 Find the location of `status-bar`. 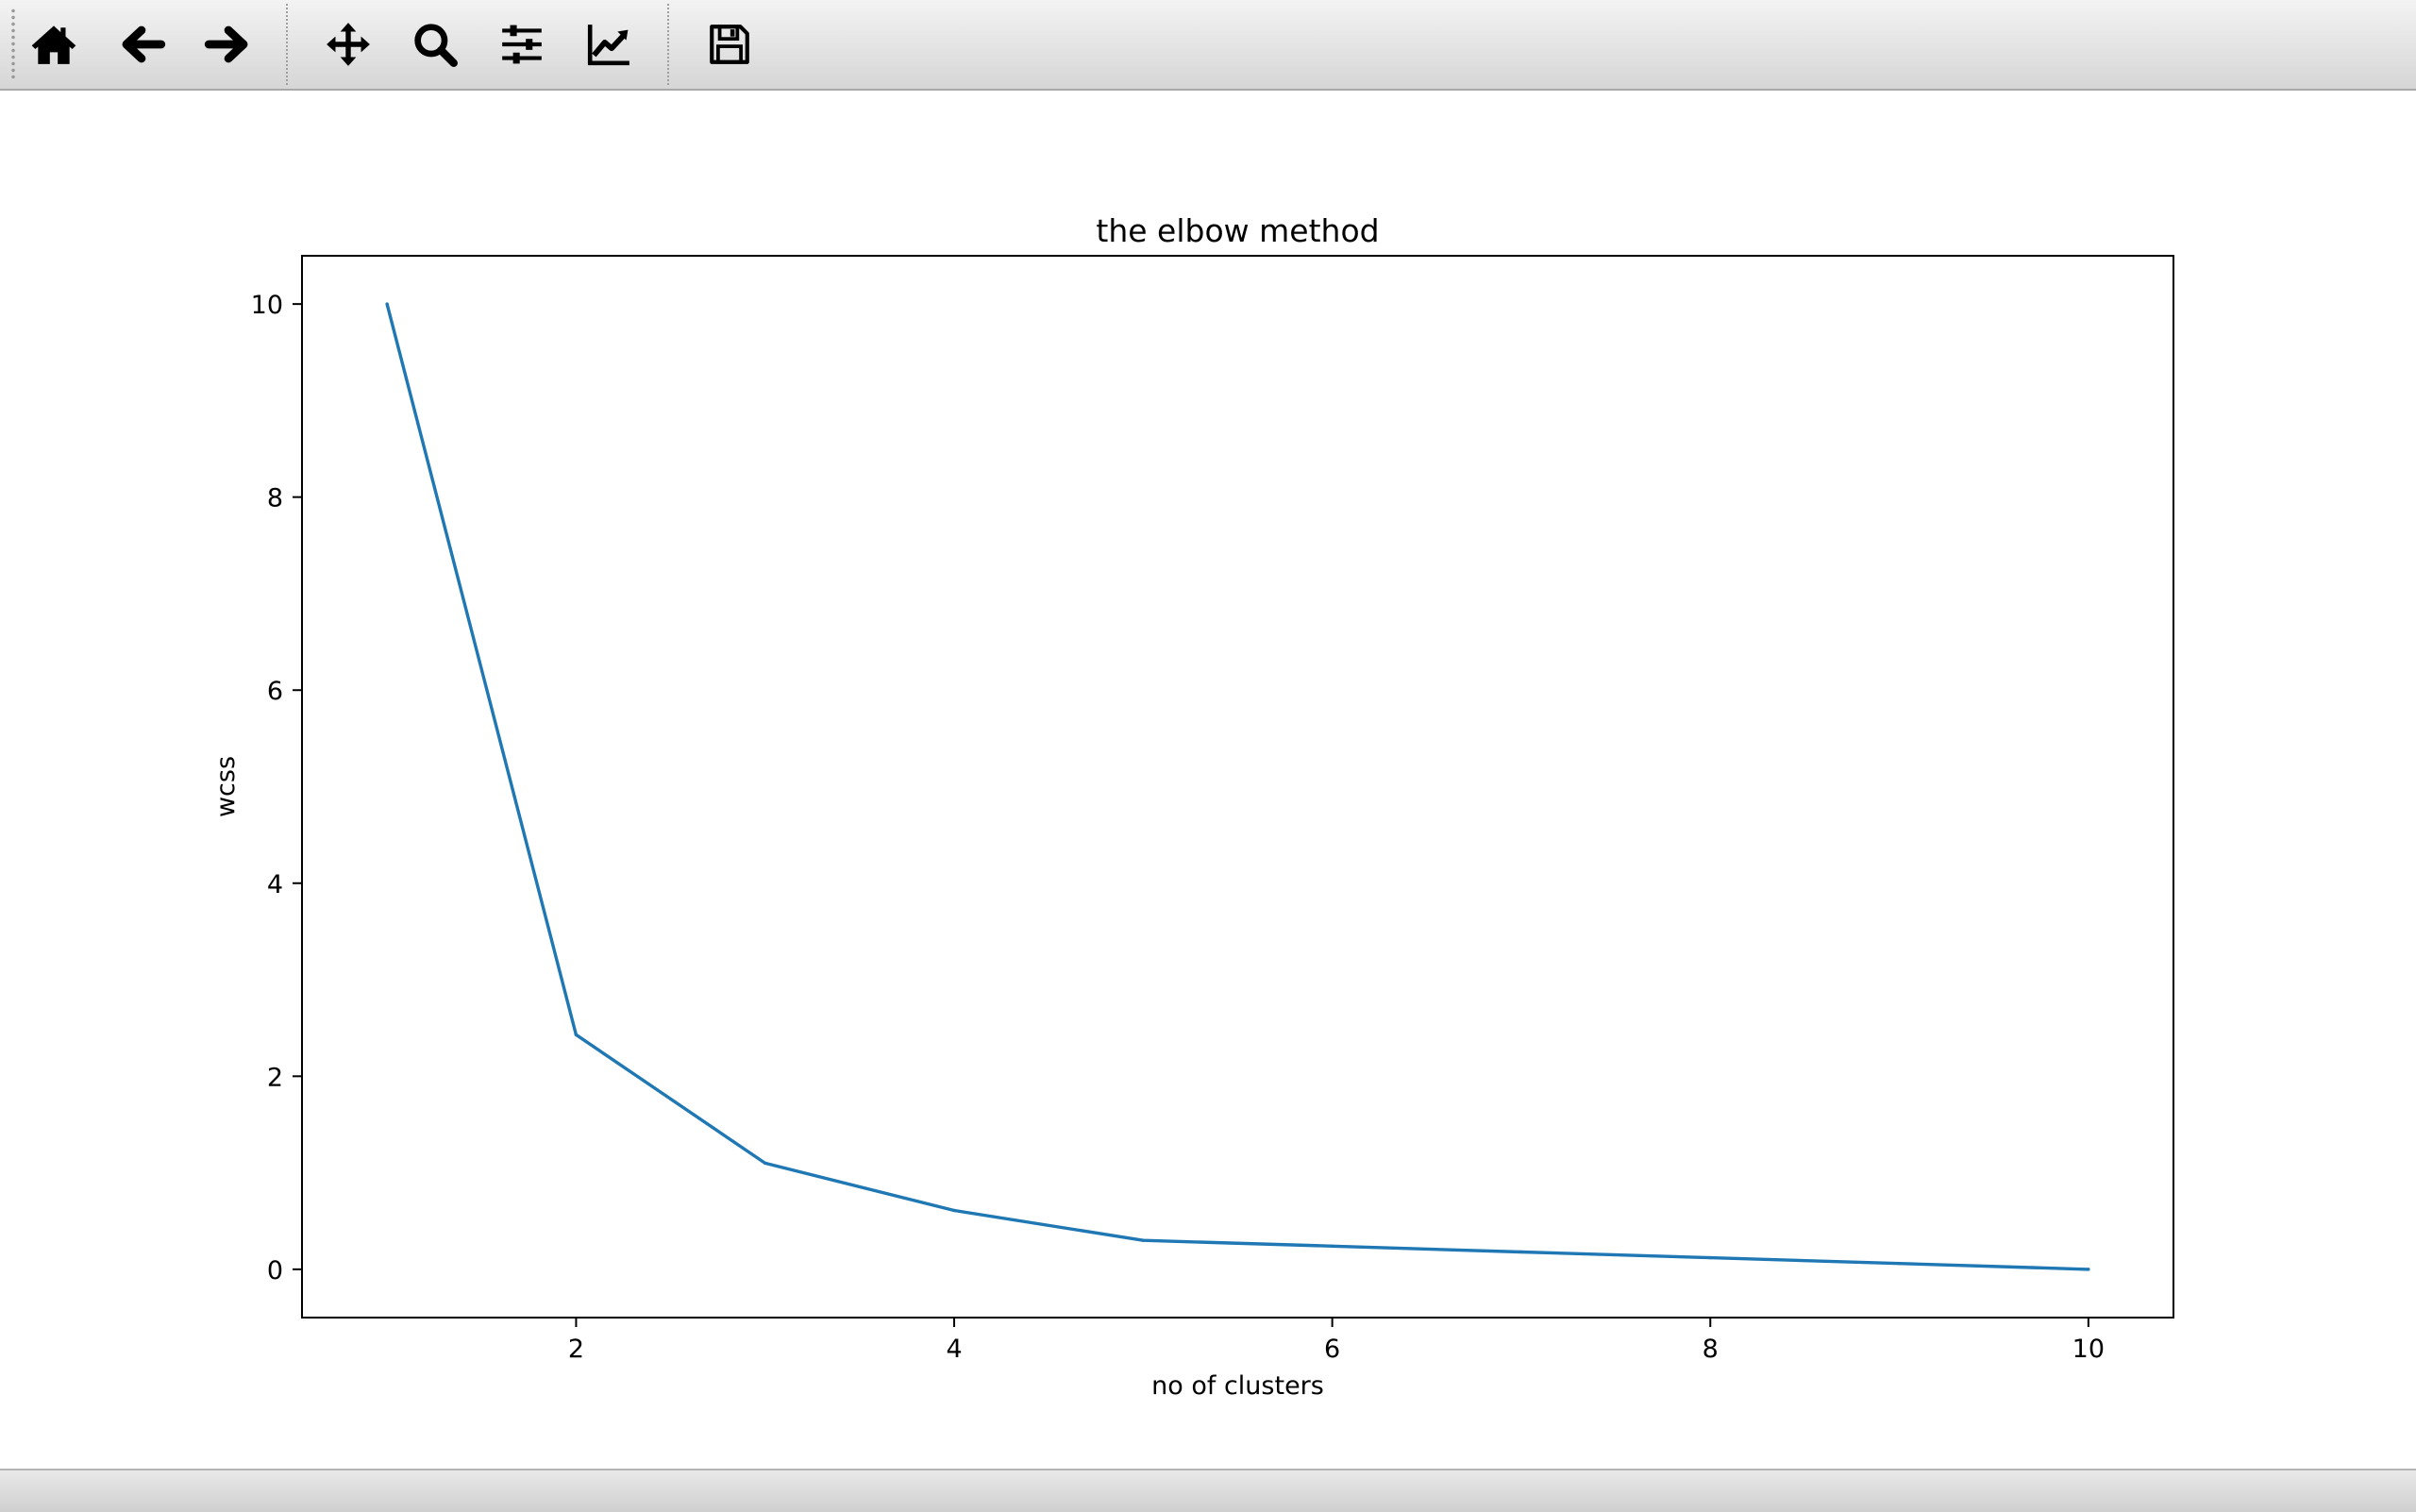

status-bar is located at coordinates (1208, 1490).